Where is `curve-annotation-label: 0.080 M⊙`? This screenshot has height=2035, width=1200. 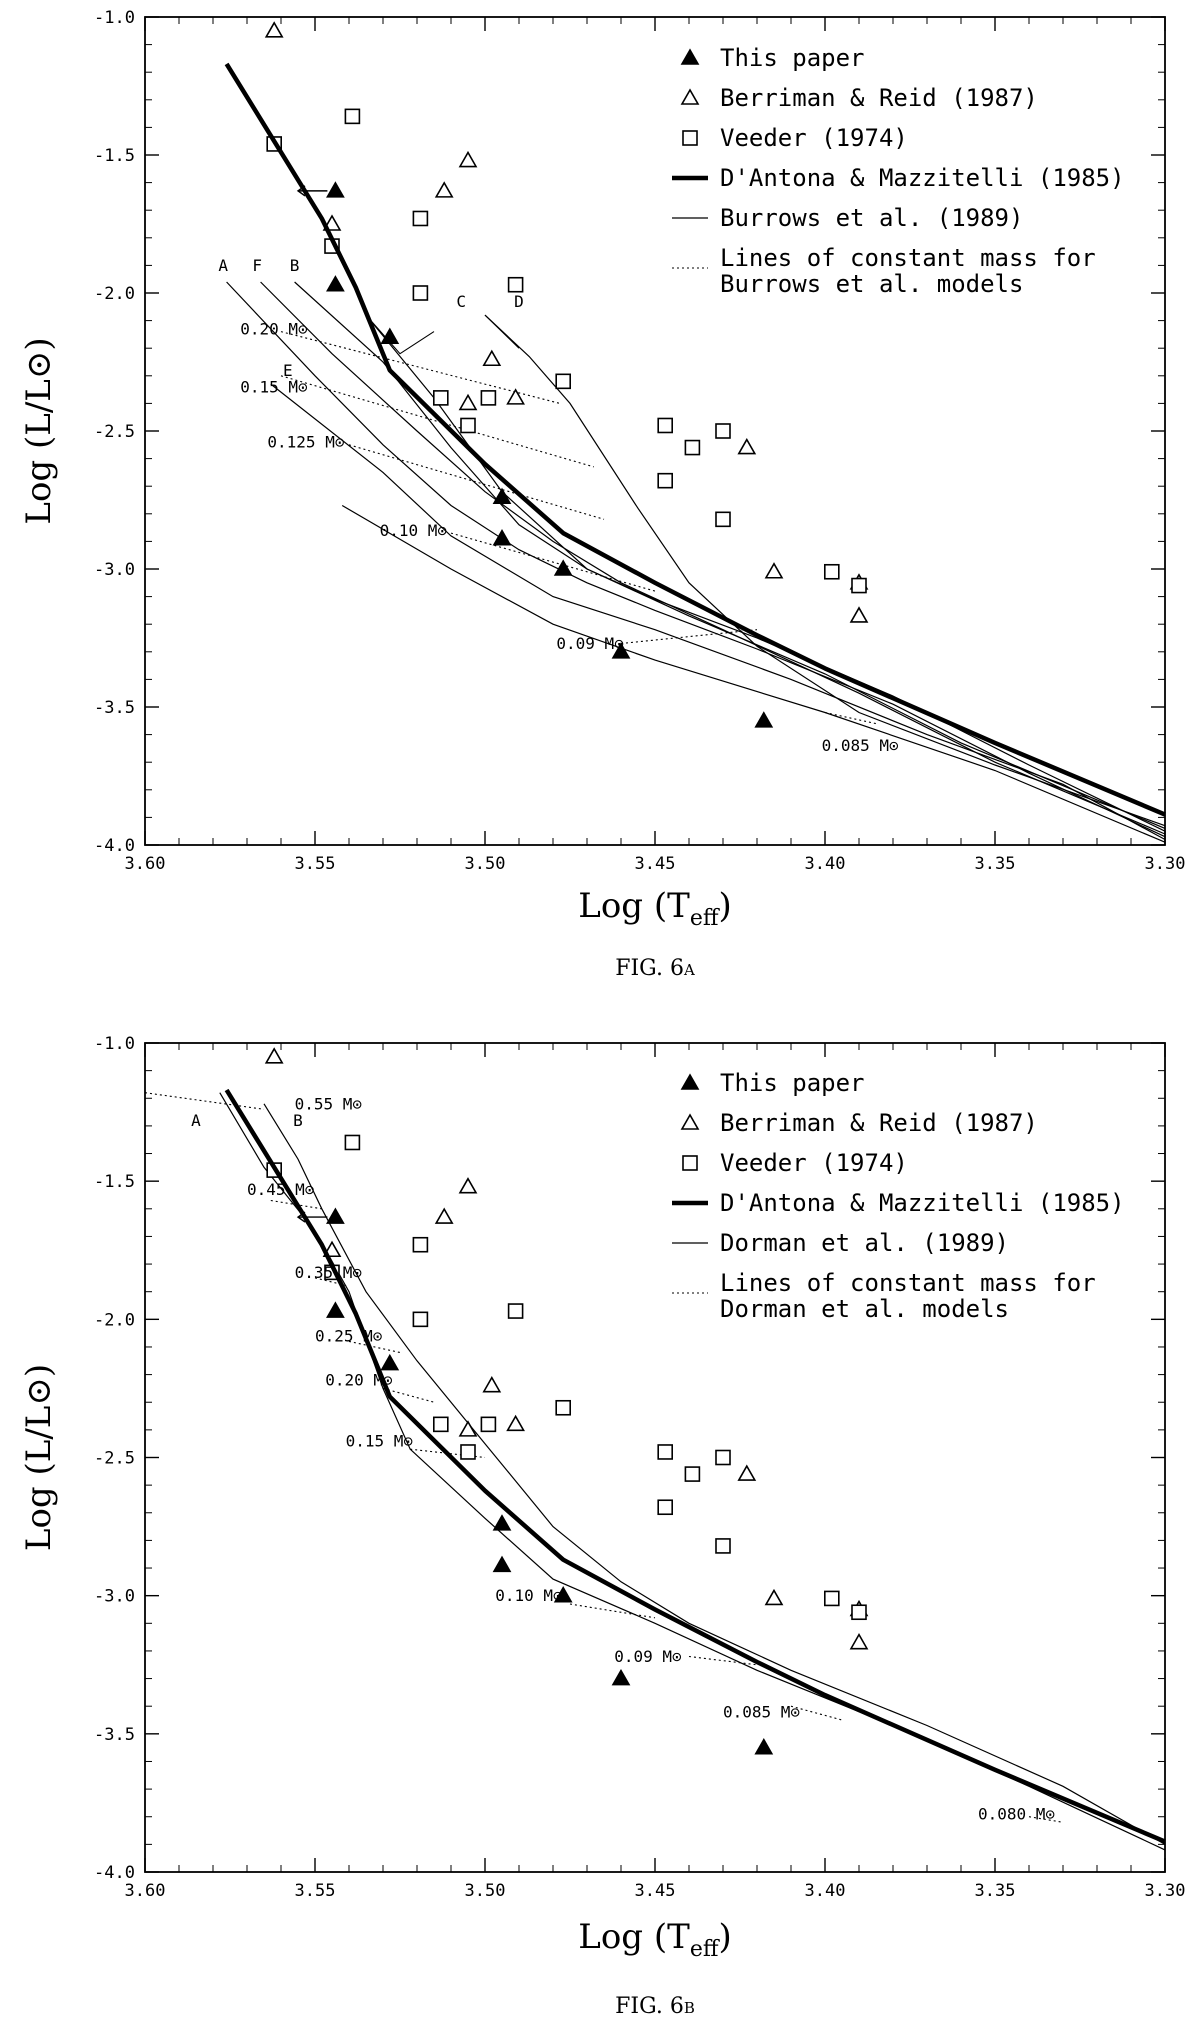
curve-annotation-label: 0.080 M⊙ is located at coordinates (1016, 1813).